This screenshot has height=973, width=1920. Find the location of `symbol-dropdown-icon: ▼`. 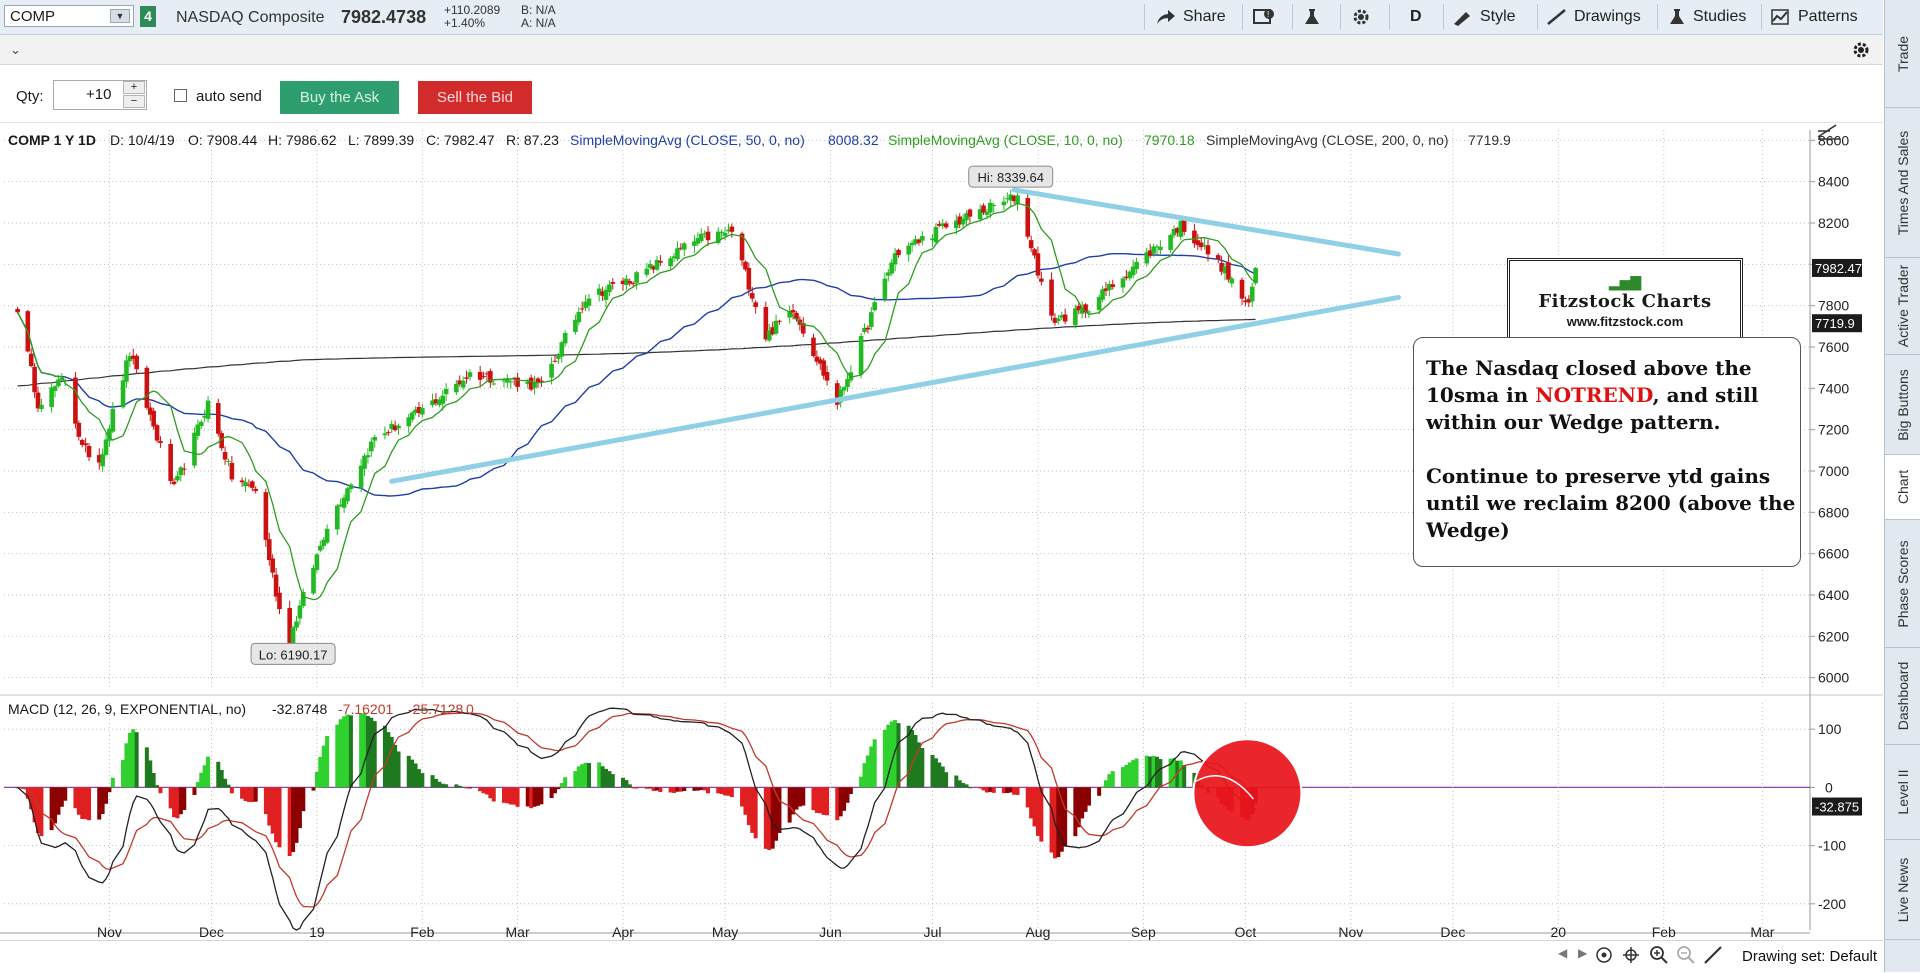

symbol-dropdown-icon: ▼ is located at coordinates (120, 16).